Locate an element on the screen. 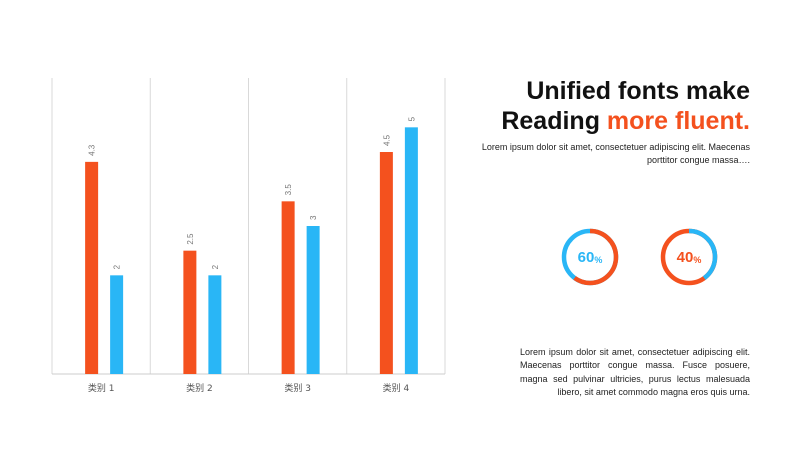  donut-value-2: 40% is located at coordinates (689, 257).